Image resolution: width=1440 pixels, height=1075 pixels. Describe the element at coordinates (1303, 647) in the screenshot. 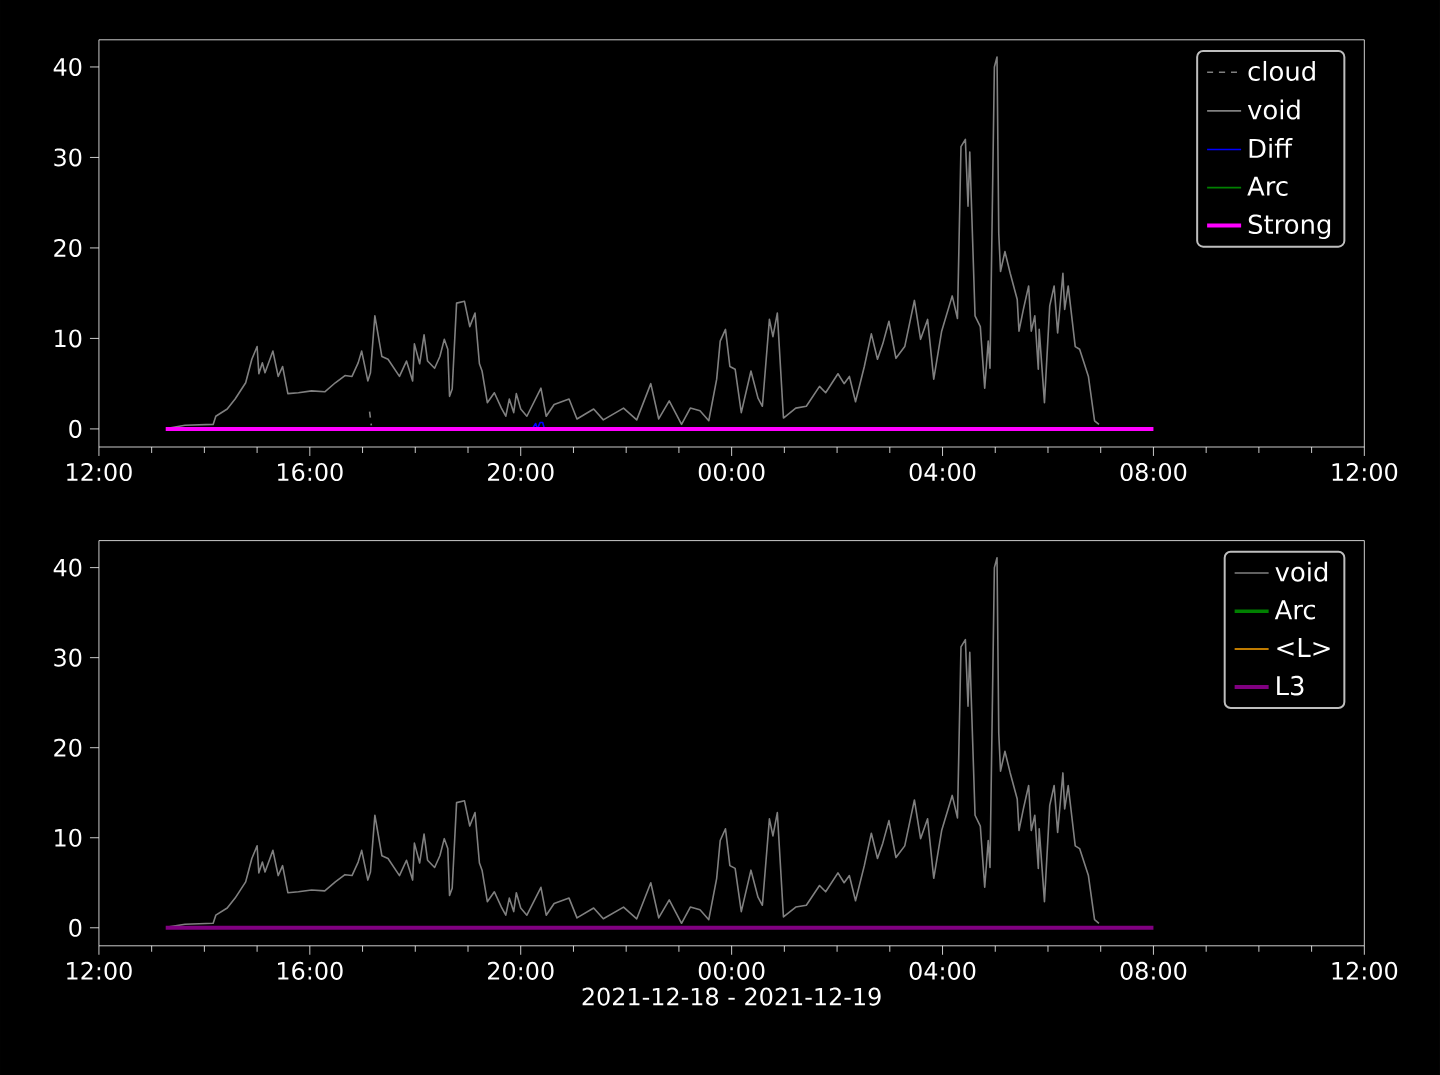

I see `legend-label: <L>` at that location.